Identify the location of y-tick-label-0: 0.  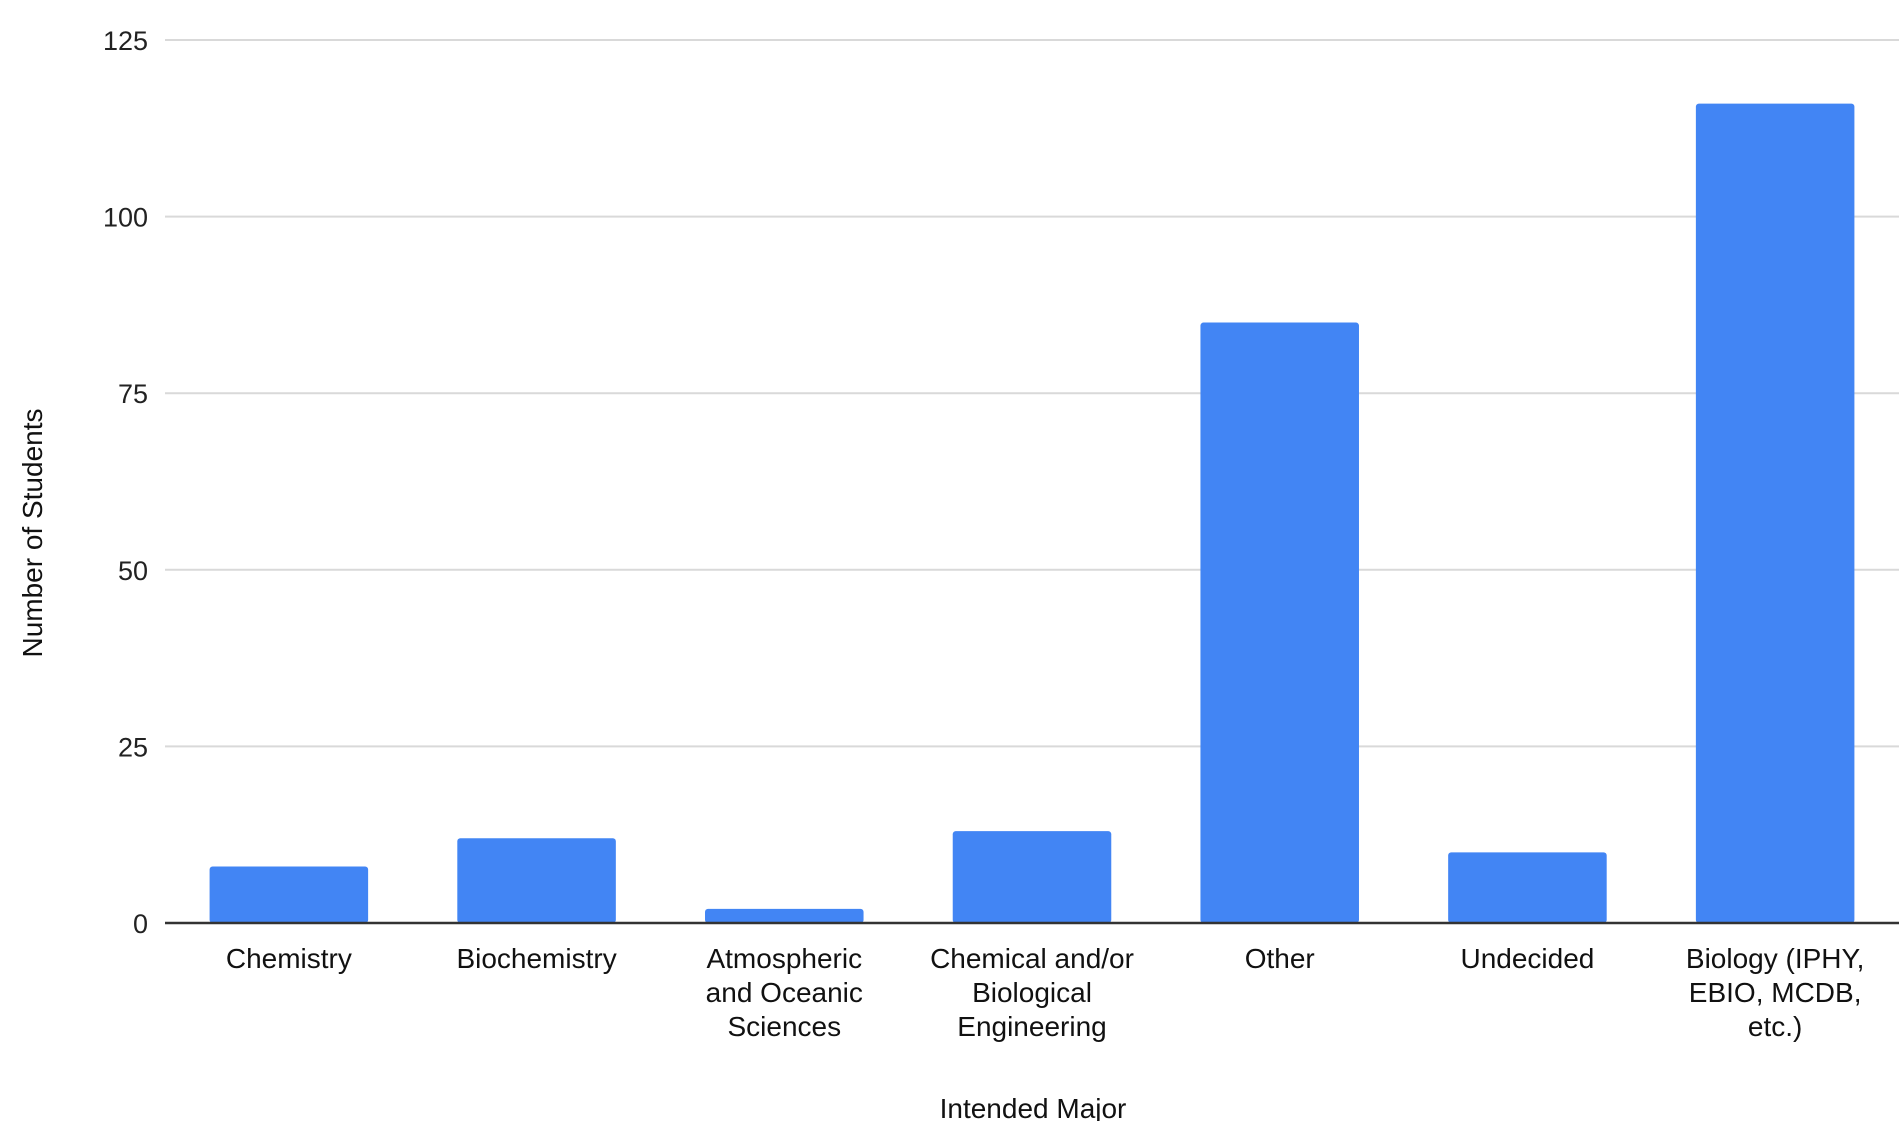
(140, 924).